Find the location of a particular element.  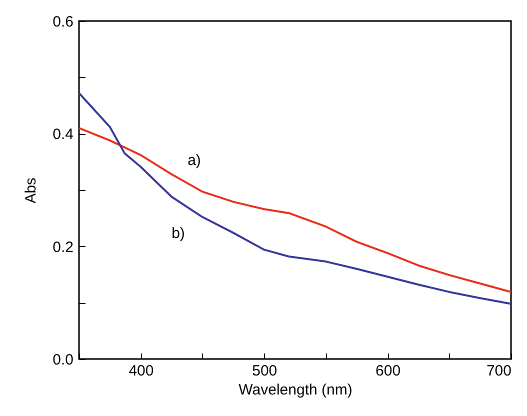

x-tick-label: 500 is located at coordinates (265, 371).